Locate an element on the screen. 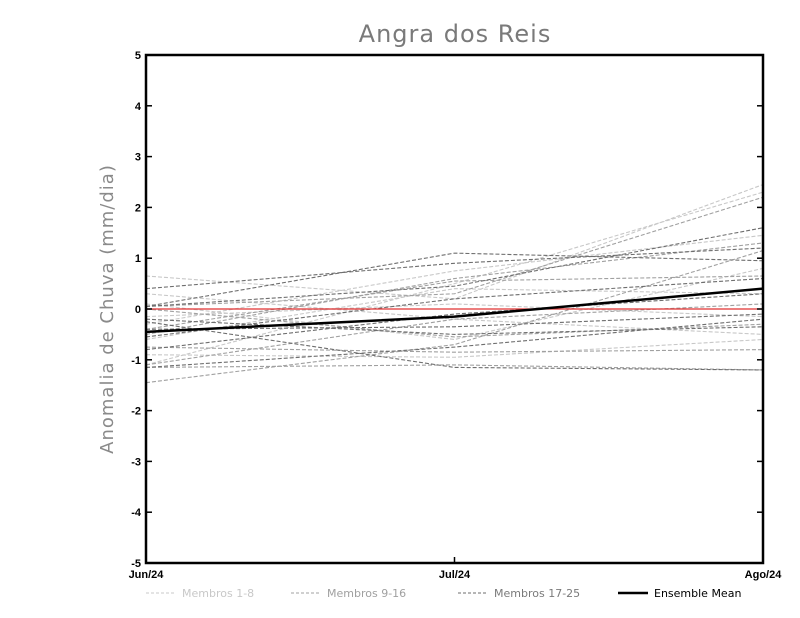 The width and height of the screenshot is (800, 618). member-line-m3 is located at coordinates (454, 279).